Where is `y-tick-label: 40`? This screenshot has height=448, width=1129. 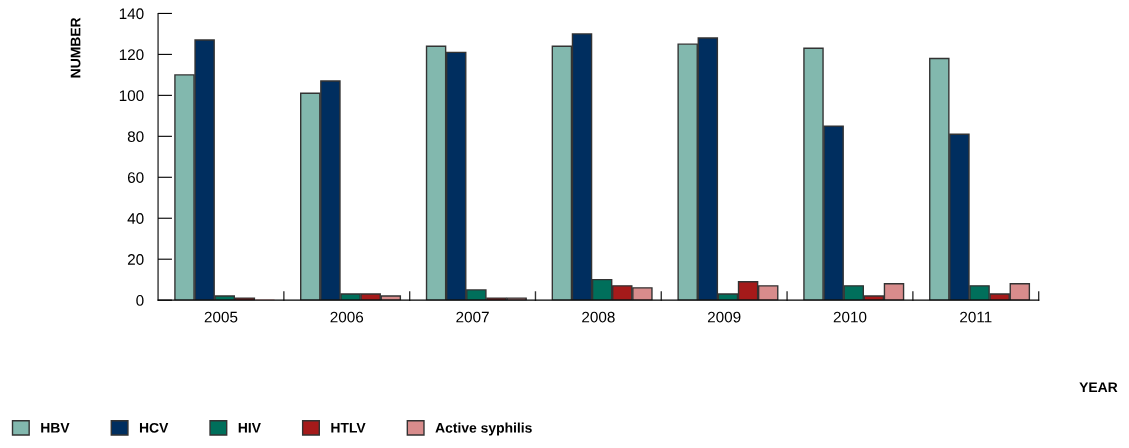 y-tick-label: 40 is located at coordinates (135, 218).